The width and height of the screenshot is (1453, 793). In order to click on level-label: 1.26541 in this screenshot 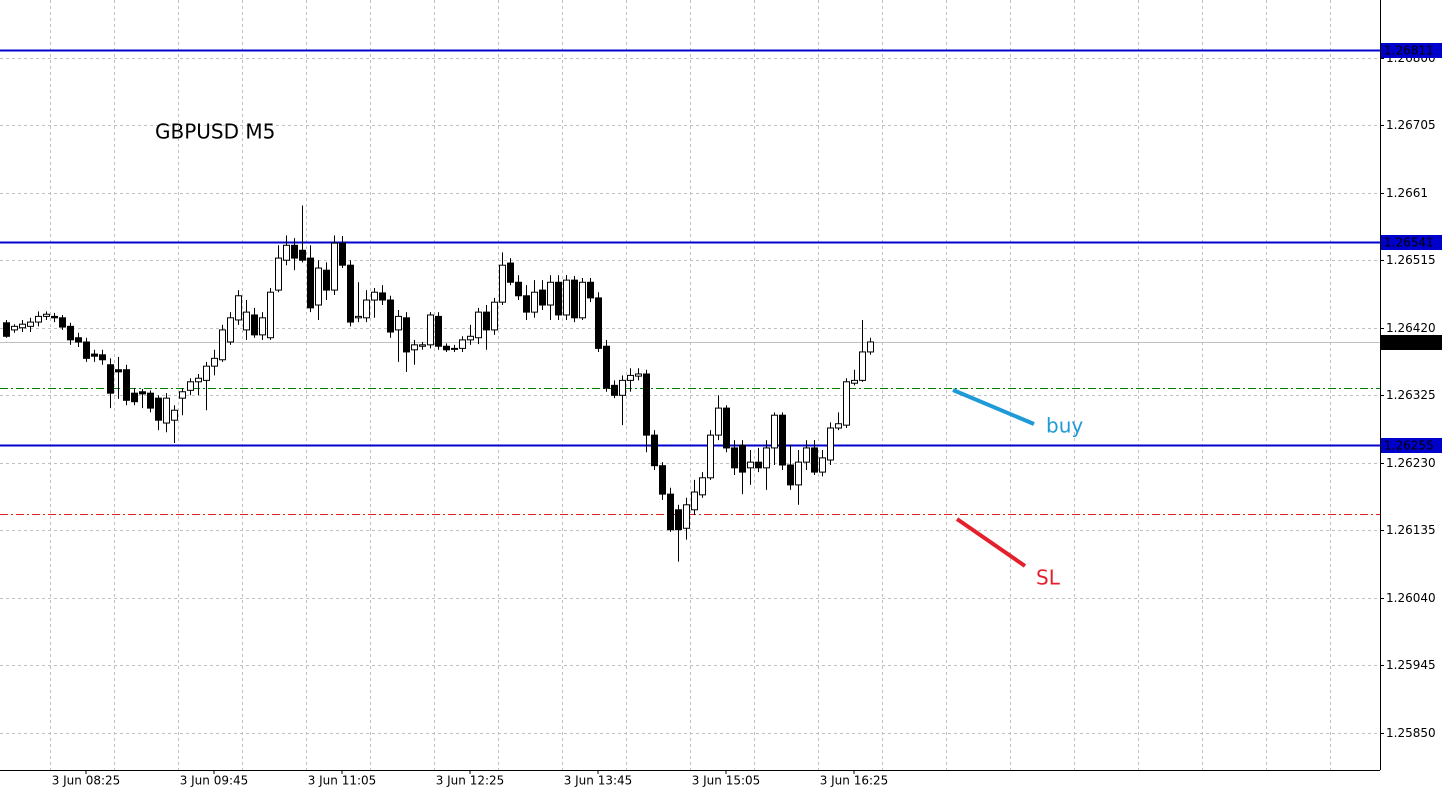, I will do `click(1409, 243)`.